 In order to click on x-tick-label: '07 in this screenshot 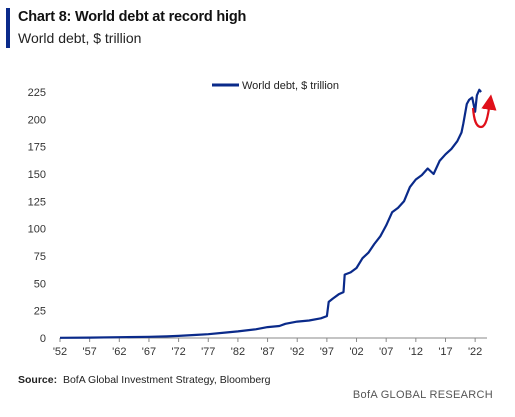, I will do `click(386, 352)`.